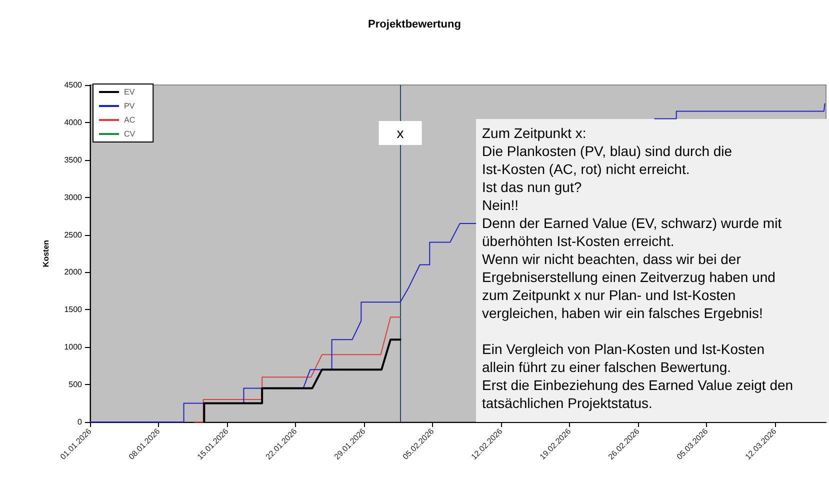 The height and width of the screenshot is (481, 829). Describe the element at coordinates (297, 369) in the screenshot. I see `line-series` at that location.